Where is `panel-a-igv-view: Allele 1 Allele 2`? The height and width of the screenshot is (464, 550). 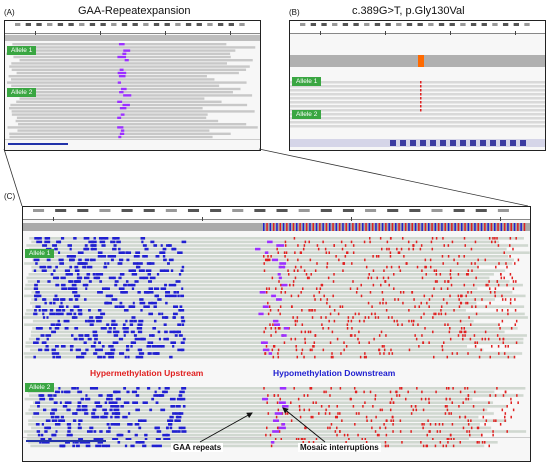
panel-a-igv-view: Allele 1 Allele 2 is located at coordinates (132, 85).